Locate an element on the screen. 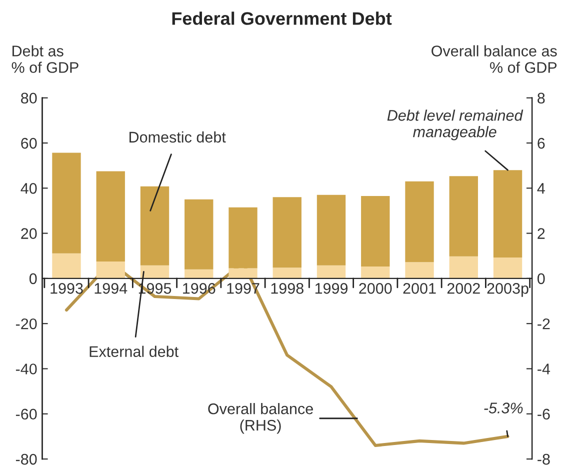  y-tick-label: -20 is located at coordinates (26, 324).